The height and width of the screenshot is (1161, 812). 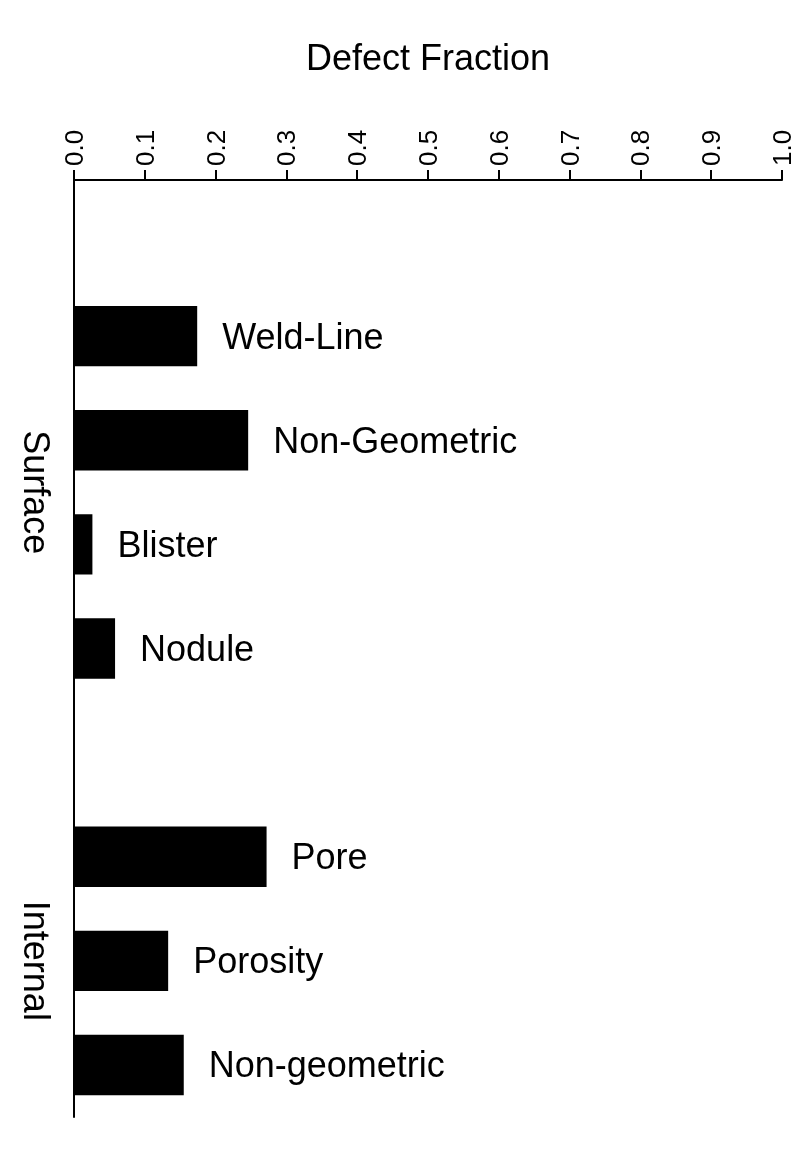 I want to click on y-tick-label: Weld-Line, so click(x=303, y=336).